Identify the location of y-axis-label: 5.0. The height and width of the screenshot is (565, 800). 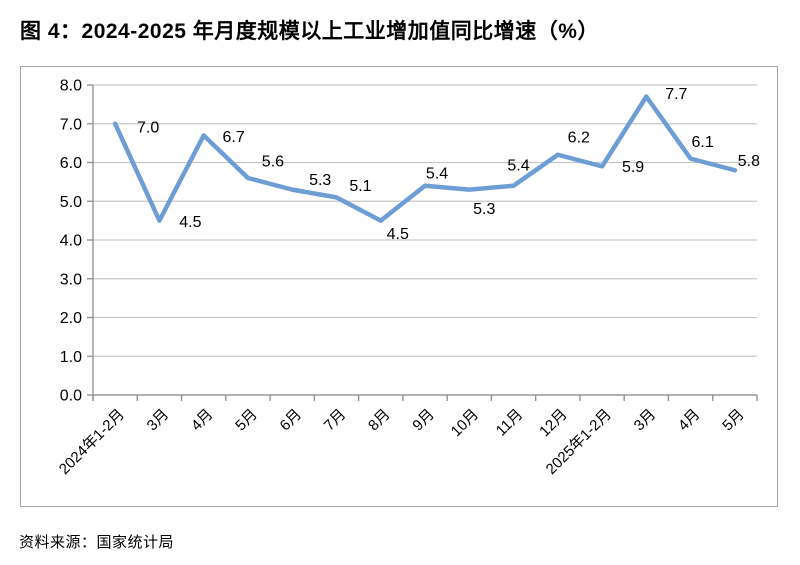
(71, 202).